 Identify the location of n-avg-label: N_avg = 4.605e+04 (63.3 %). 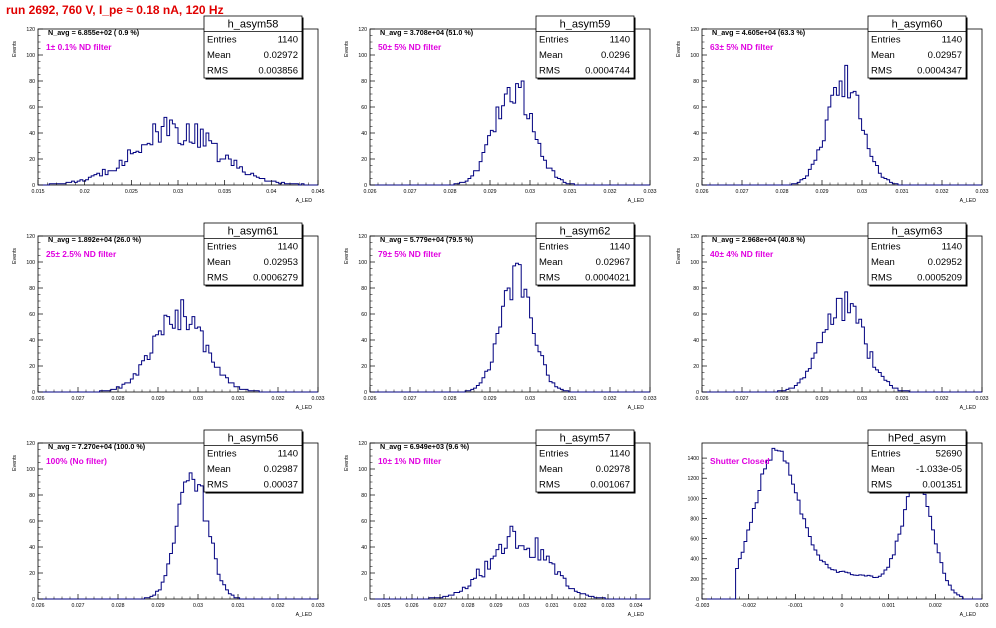
(759, 32).